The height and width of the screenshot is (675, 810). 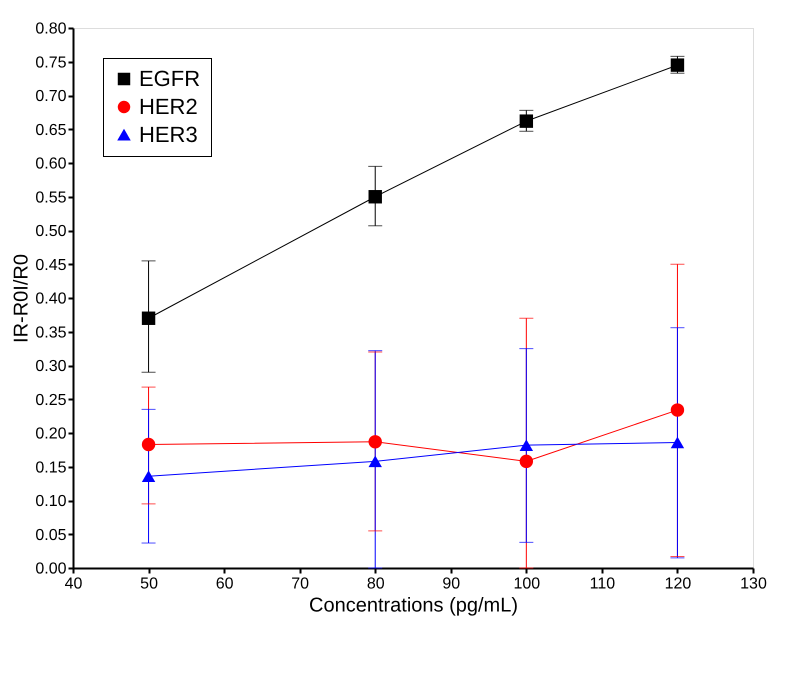 I want to click on y-tick-label: 0.10, so click(x=51, y=501).